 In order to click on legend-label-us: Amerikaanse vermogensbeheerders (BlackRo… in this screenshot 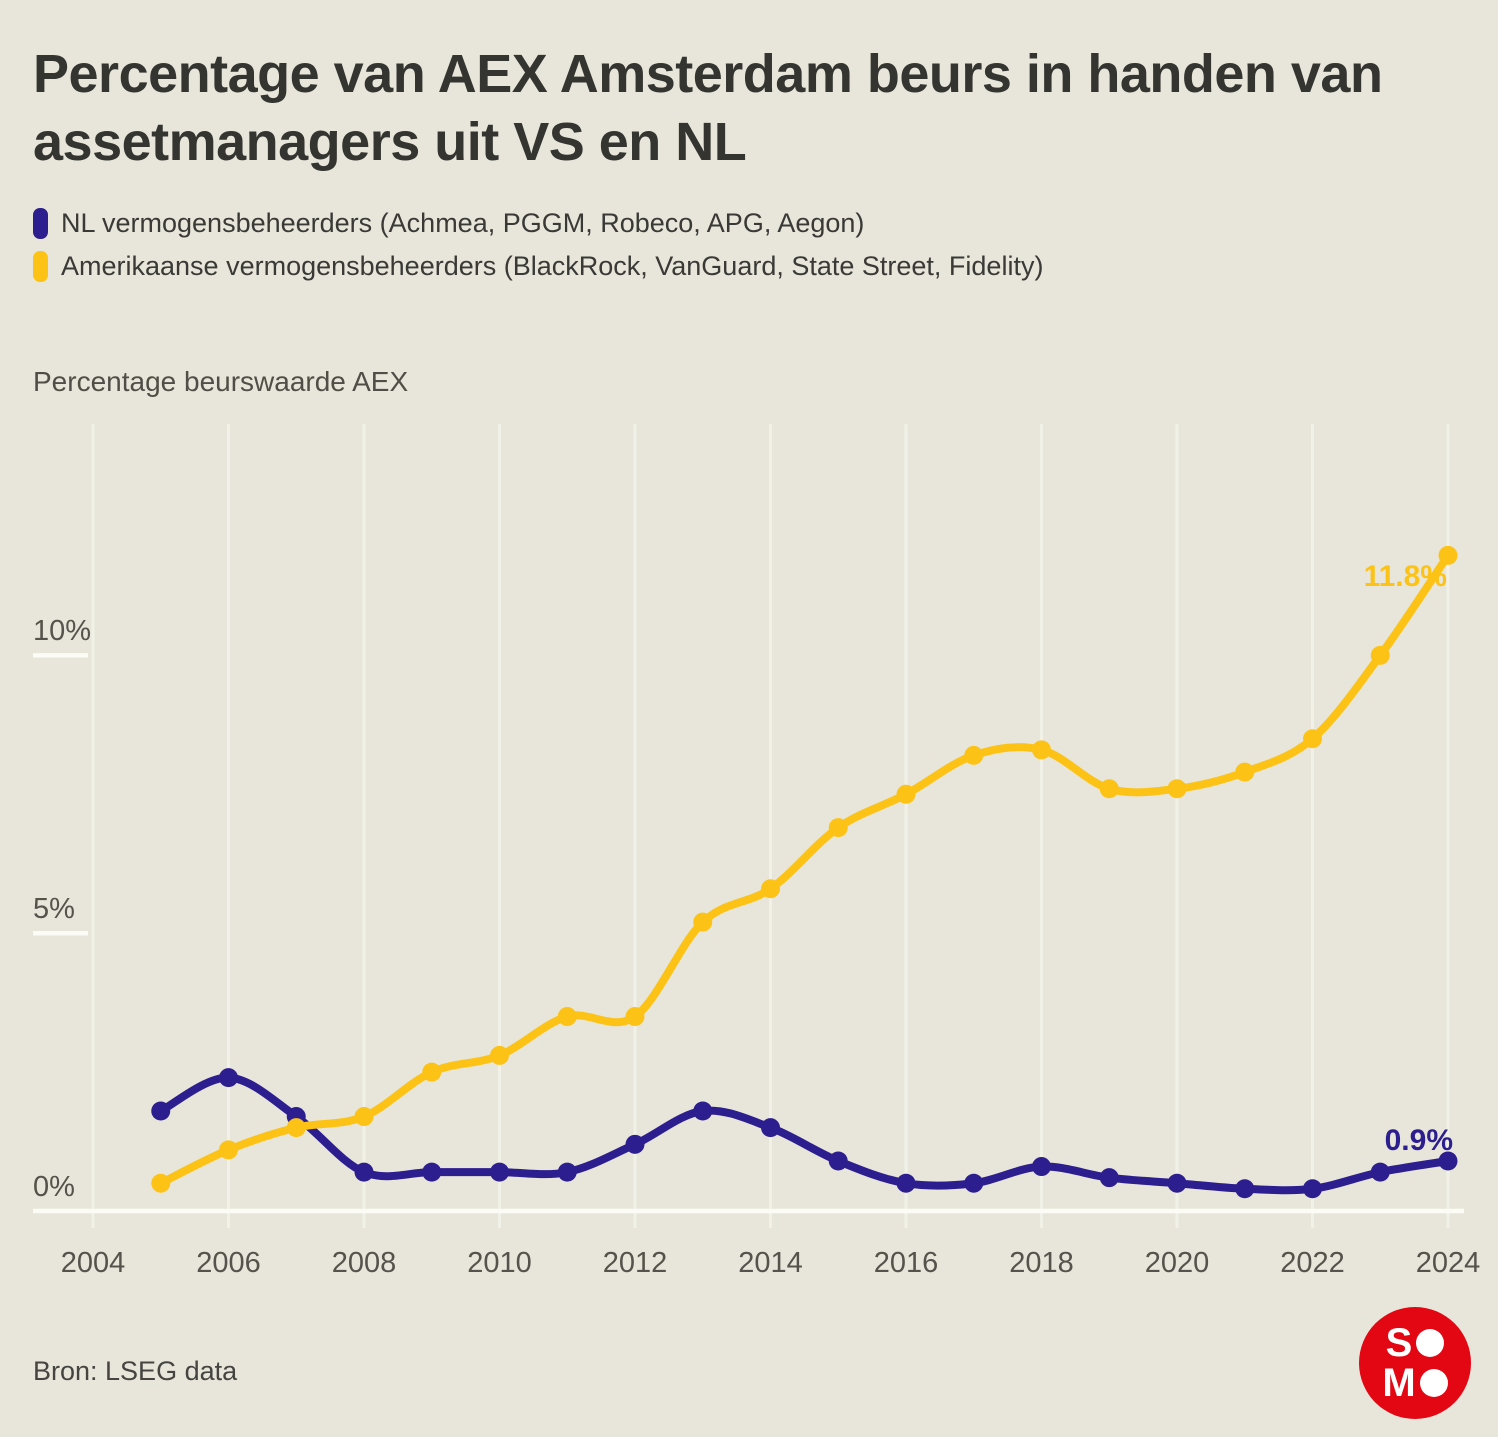, I will do `click(552, 265)`.